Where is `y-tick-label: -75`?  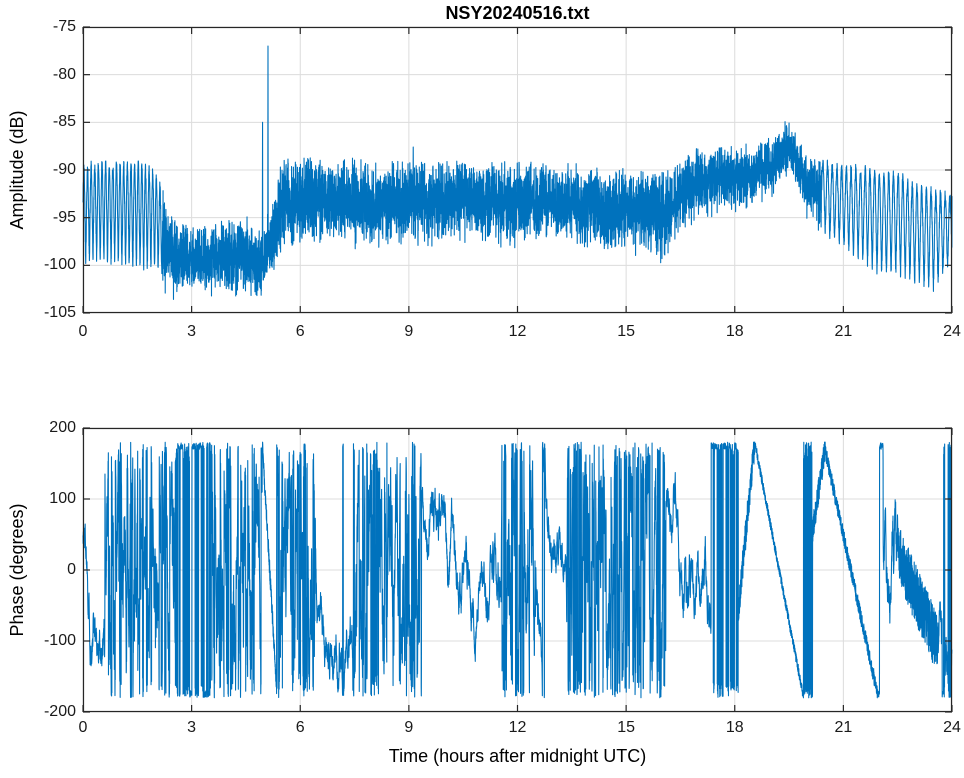 y-tick-label: -75 is located at coordinates (64, 26).